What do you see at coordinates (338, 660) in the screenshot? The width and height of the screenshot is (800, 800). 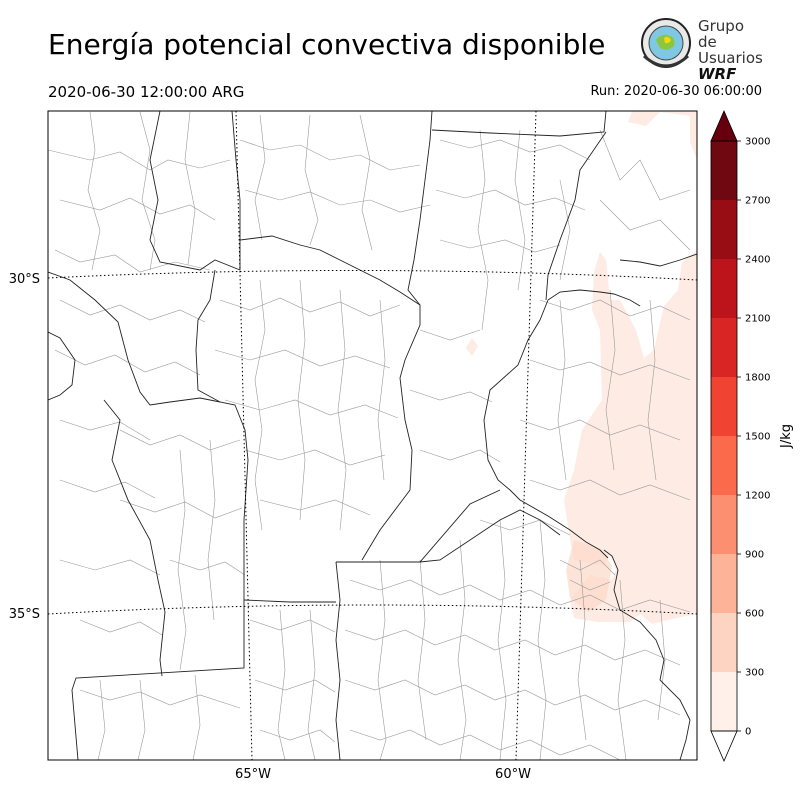 I see `border-cordoba-buenosaires` at bounding box center [338, 660].